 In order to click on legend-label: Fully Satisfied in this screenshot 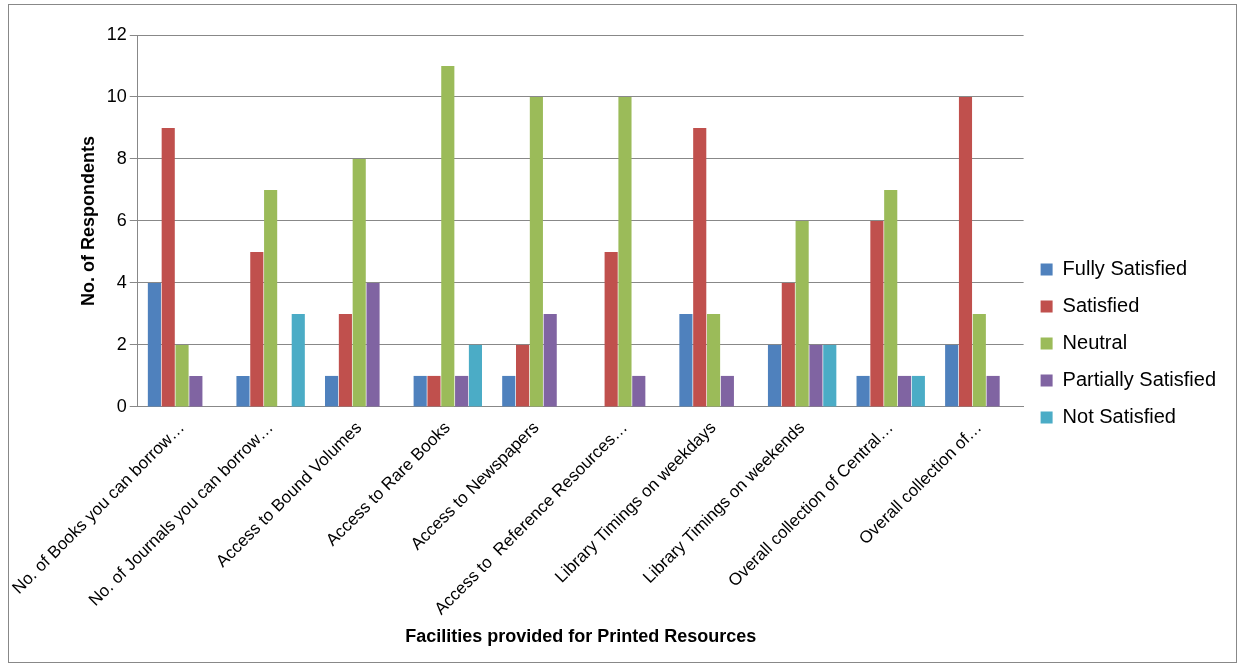, I will do `click(1125, 268)`.